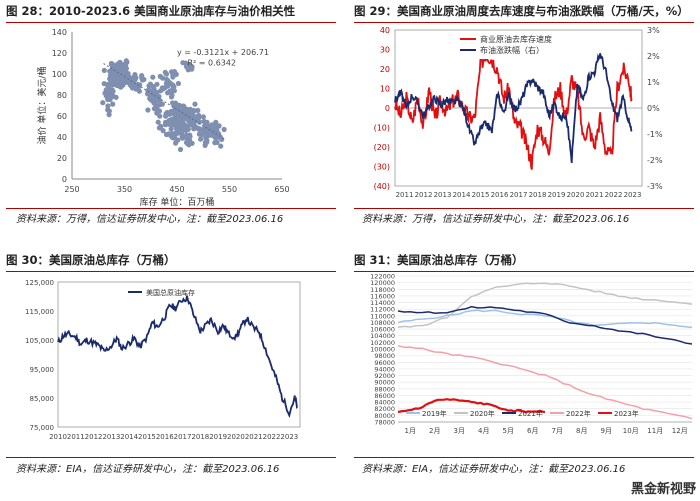 The width and height of the screenshot is (700, 501). I want to click on x-tick-label: 2015, so click(147, 437).